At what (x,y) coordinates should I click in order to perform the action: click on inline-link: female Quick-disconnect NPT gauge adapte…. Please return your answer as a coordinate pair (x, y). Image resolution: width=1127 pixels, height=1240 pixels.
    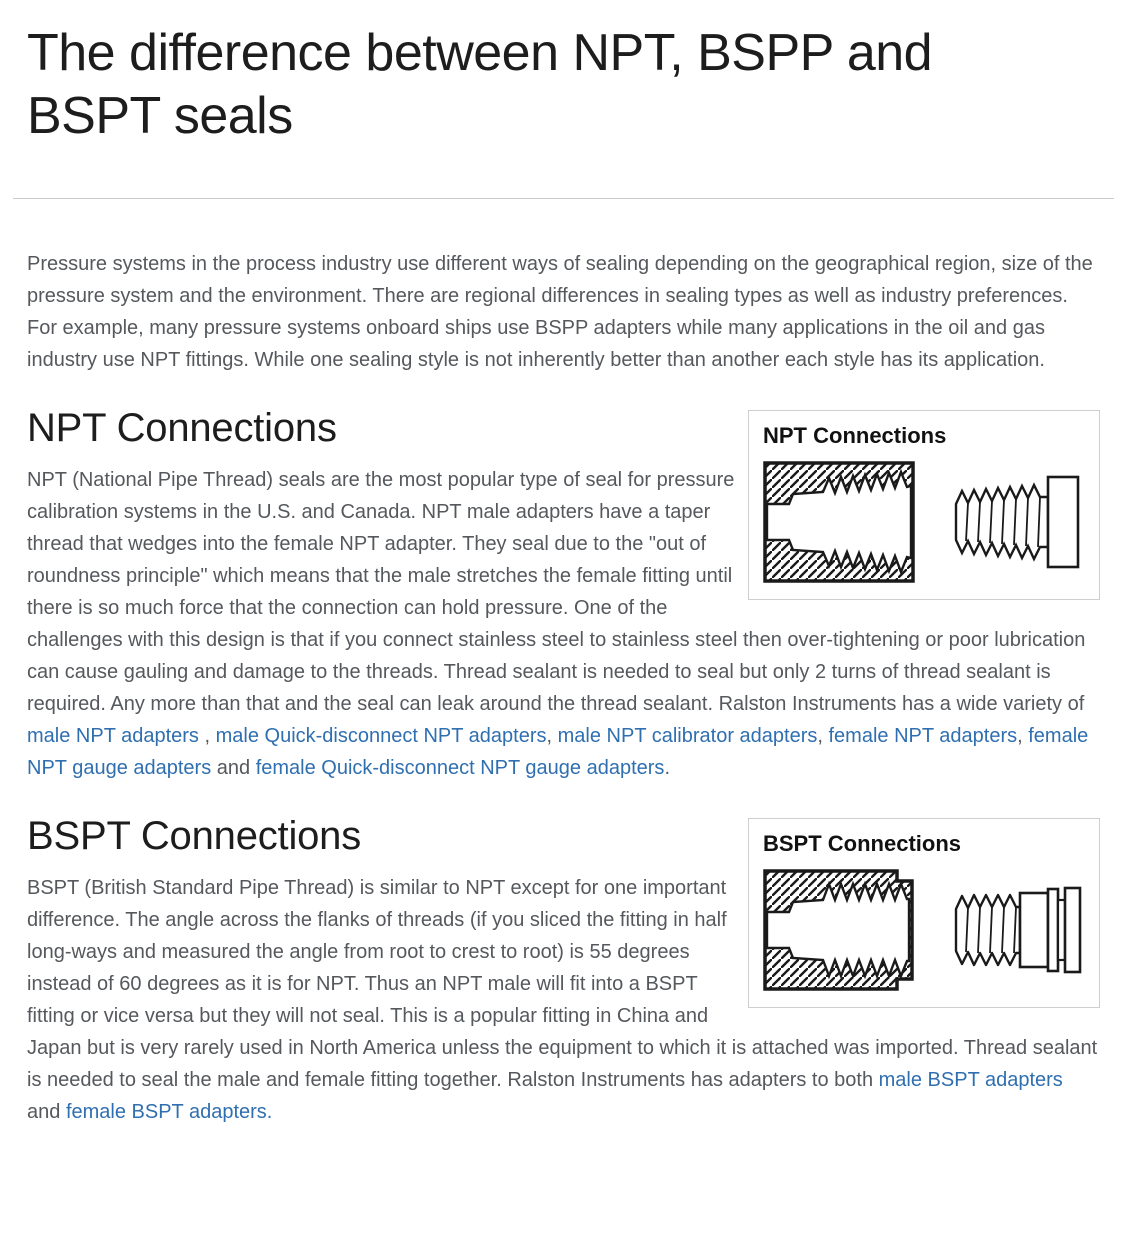
    Looking at the image, I should click on (460, 767).